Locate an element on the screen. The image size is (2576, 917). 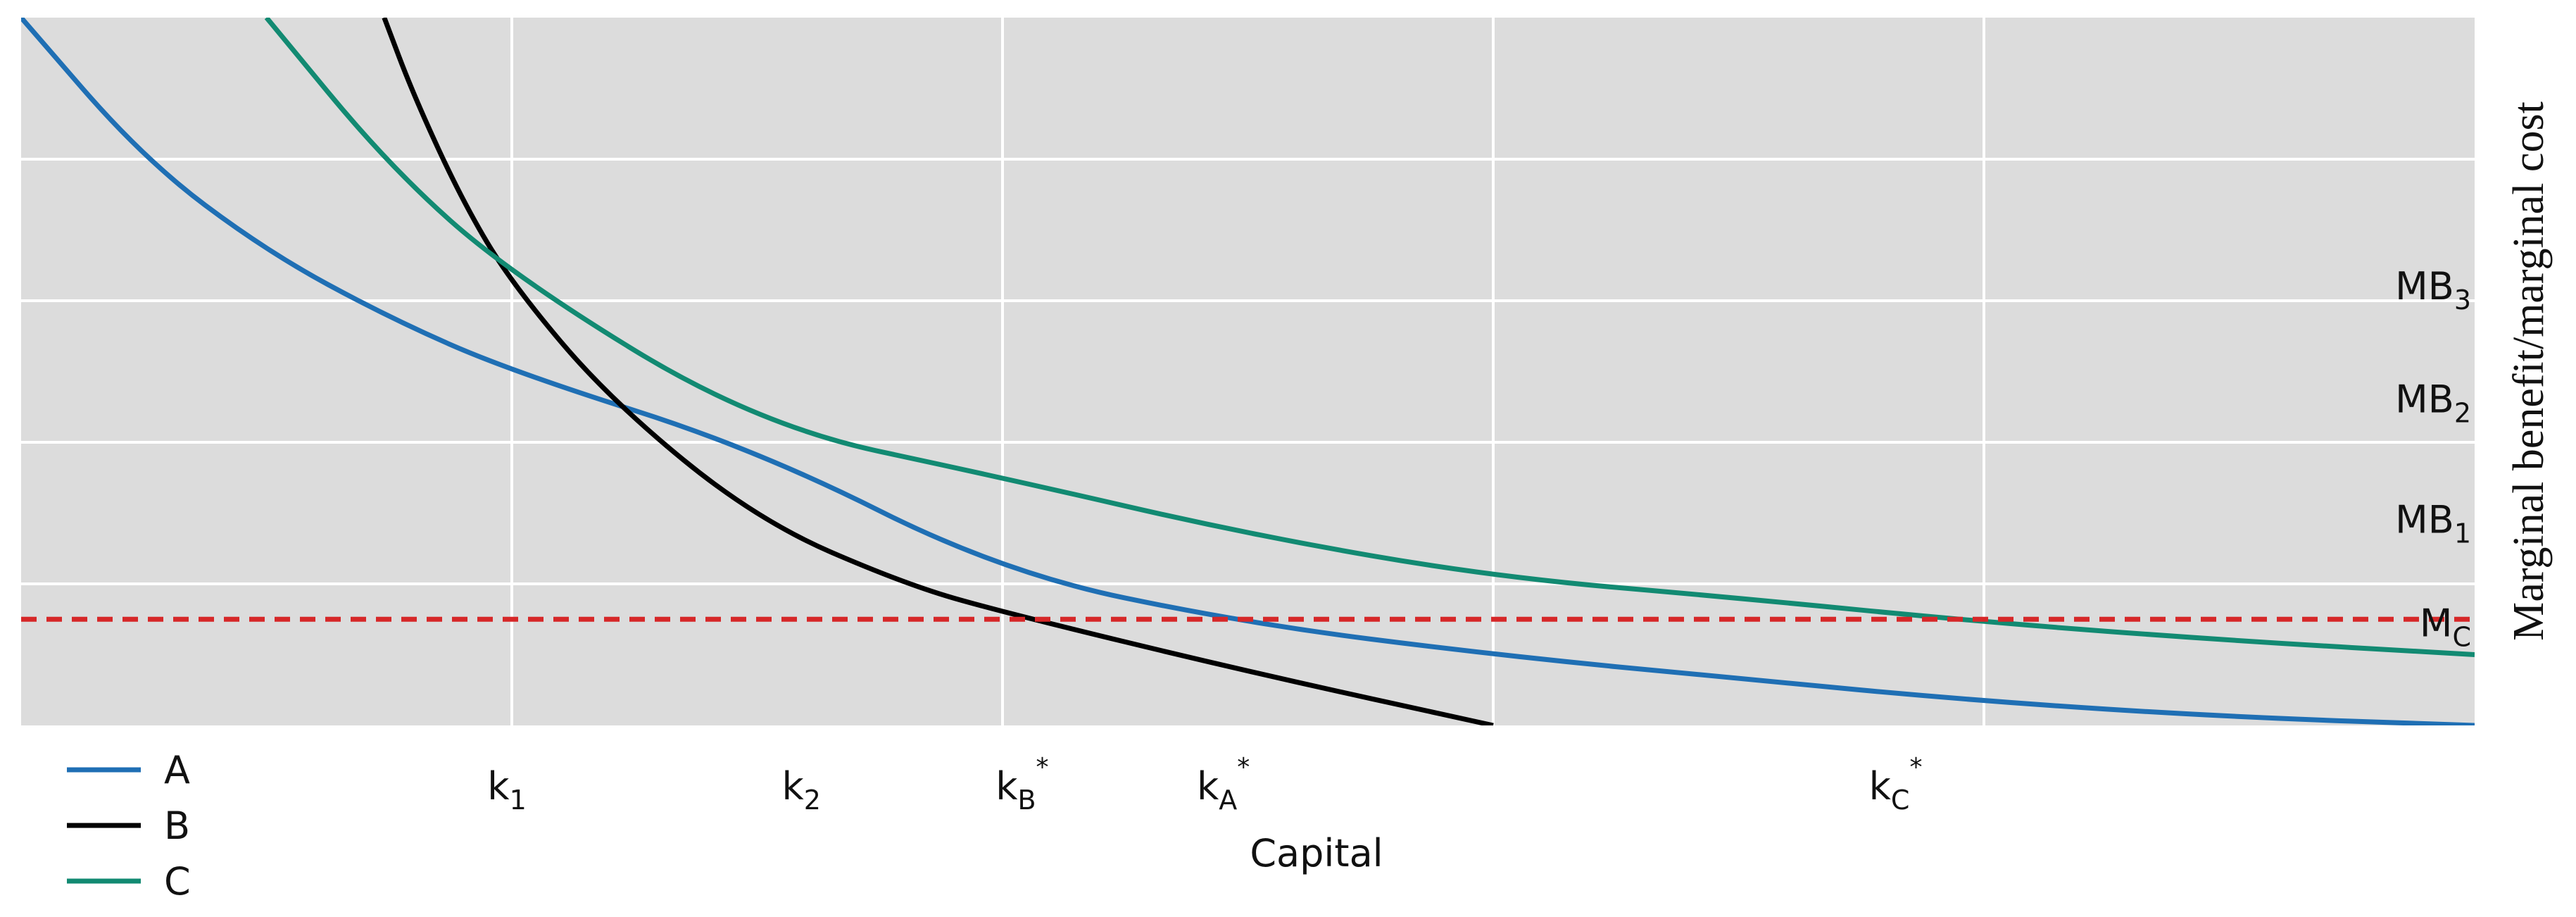
x-tick-labels: k1 k2 kB* kA* kC* is located at coordinates (1205, 784).